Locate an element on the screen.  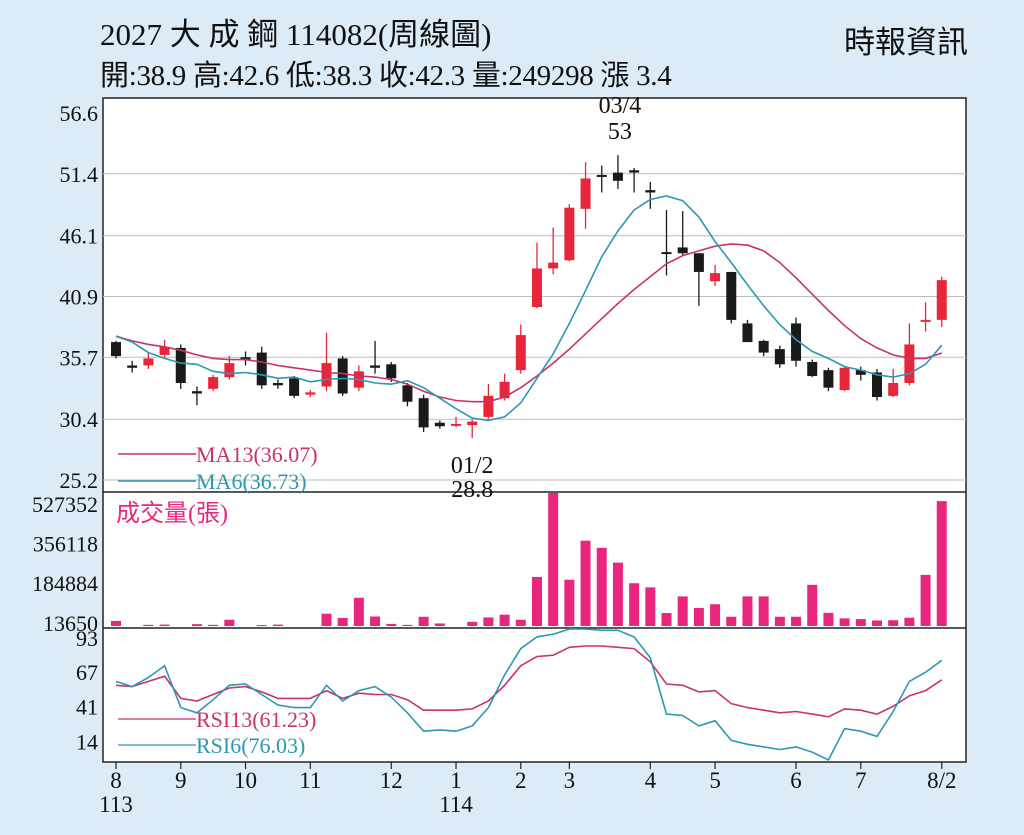
rsi13-legend-label: RSI13(61.23) is located at coordinates (256, 719).